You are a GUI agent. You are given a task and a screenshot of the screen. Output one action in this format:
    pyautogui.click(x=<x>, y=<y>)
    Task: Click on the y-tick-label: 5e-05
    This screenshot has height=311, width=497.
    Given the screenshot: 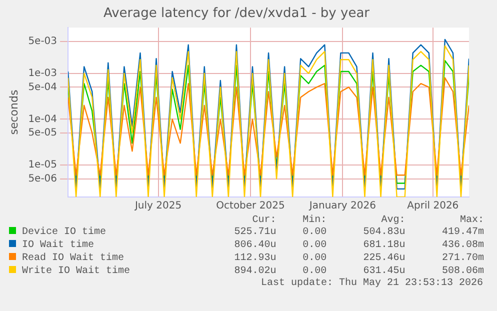 What is the action you would take?
    pyautogui.click(x=43, y=133)
    